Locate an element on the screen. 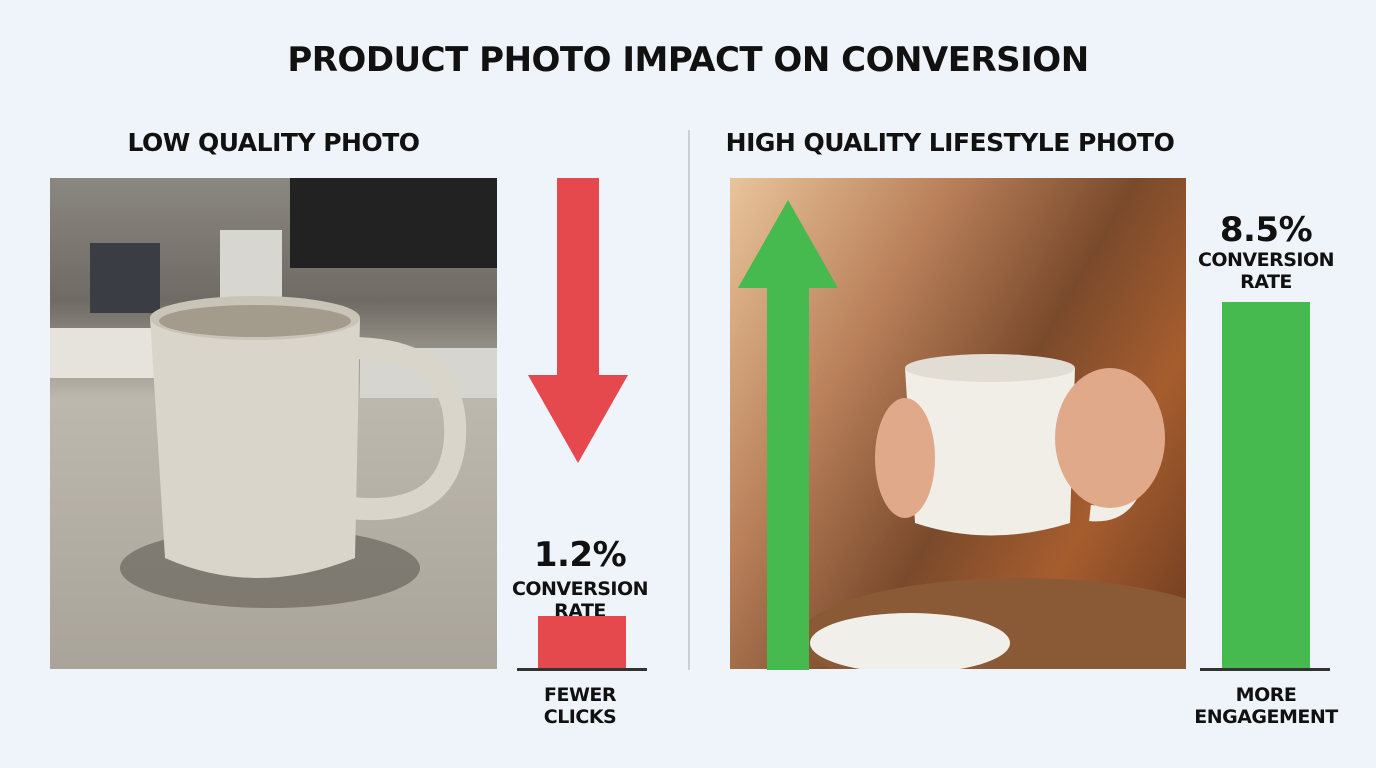 Image resolution: width=1376 pixels, height=768 pixels. high-value: 8.5% is located at coordinates (1266, 230).